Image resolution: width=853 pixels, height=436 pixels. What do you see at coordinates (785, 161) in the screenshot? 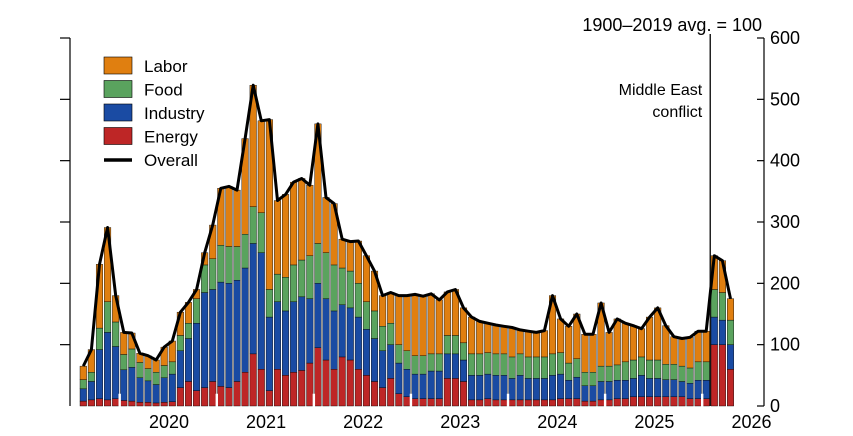
I see `y-tick-label: 400` at bounding box center [785, 161].